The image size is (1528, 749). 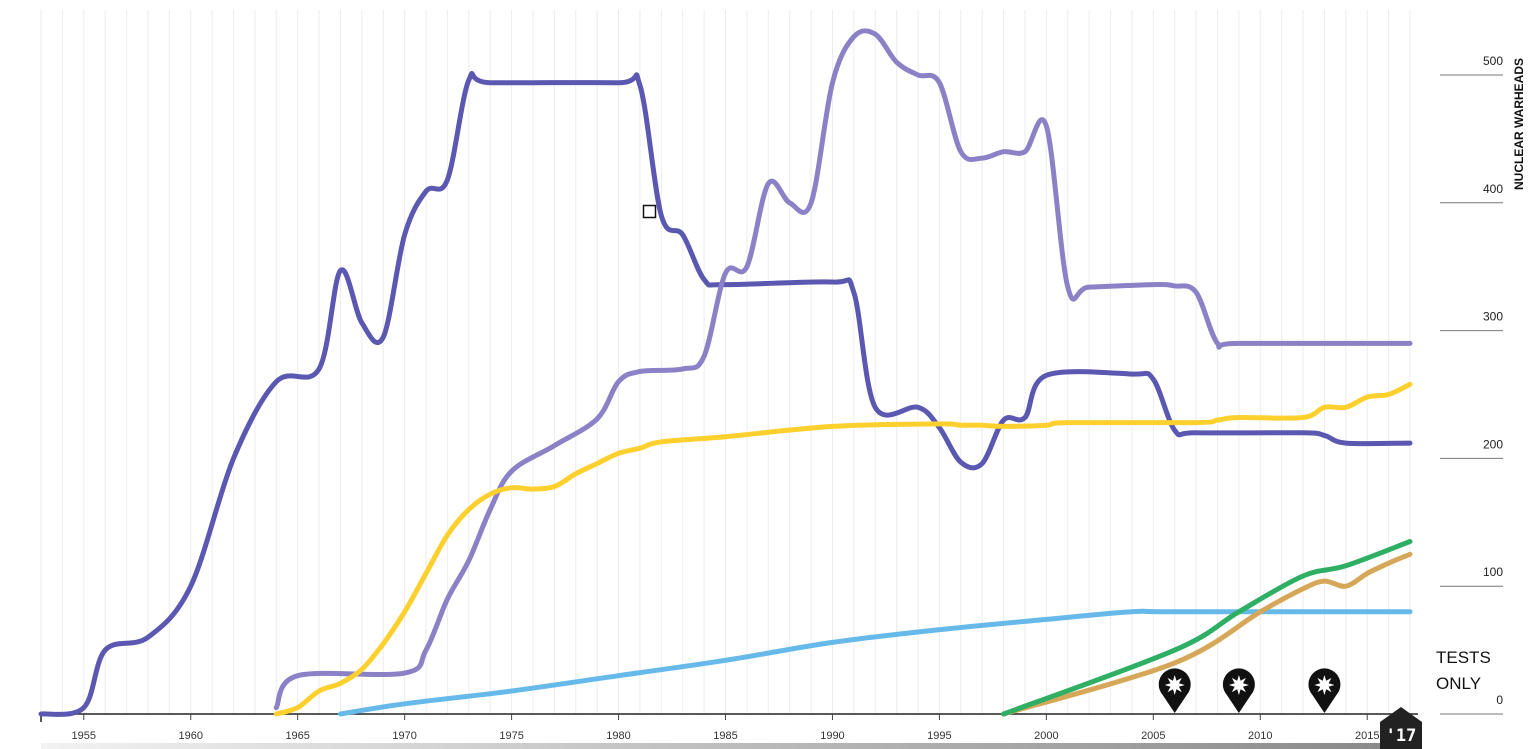 I want to click on x-tick-label: 1985, so click(x=725, y=736).